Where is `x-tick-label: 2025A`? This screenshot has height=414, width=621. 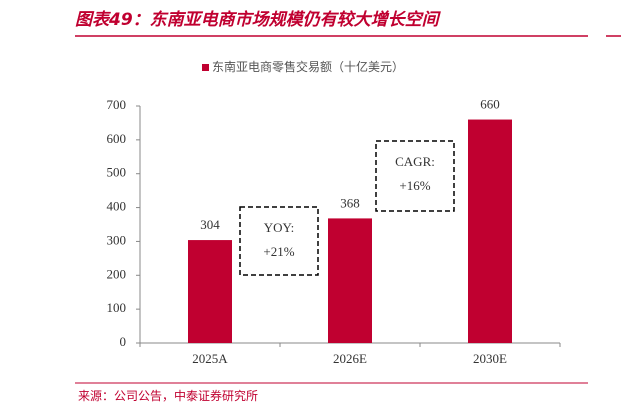
x-tick-label: 2025A is located at coordinates (210, 358).